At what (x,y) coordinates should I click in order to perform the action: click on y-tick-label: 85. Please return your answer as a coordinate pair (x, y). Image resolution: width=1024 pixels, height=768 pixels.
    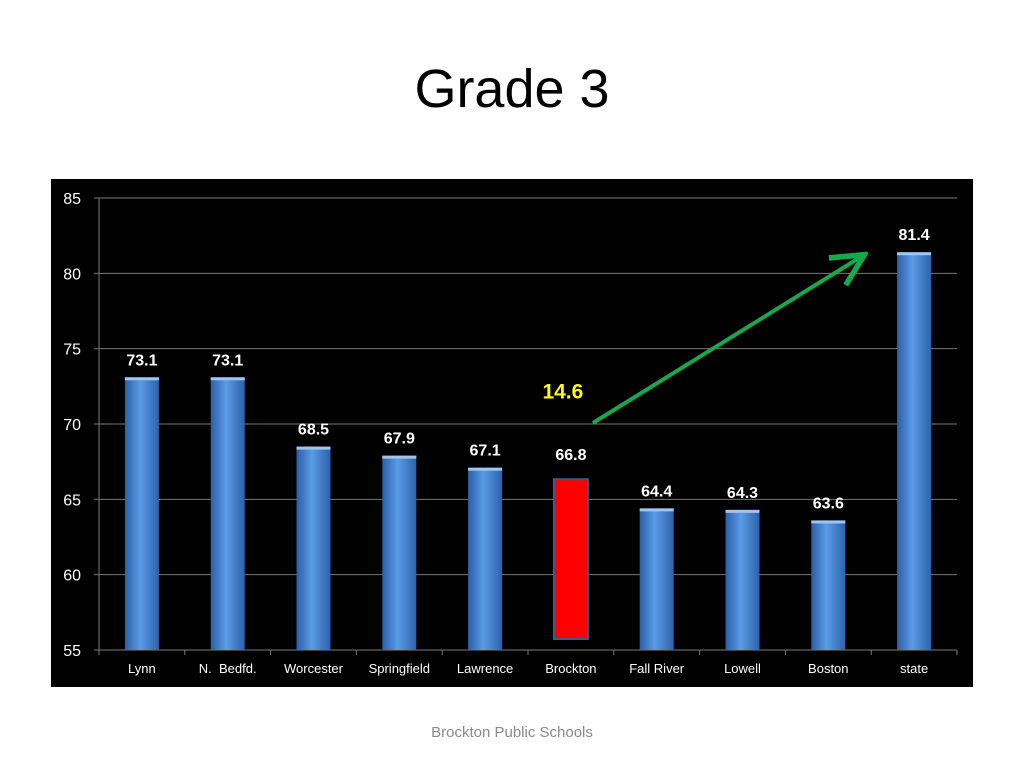
    Looking at the image, I should click on (72, 199).